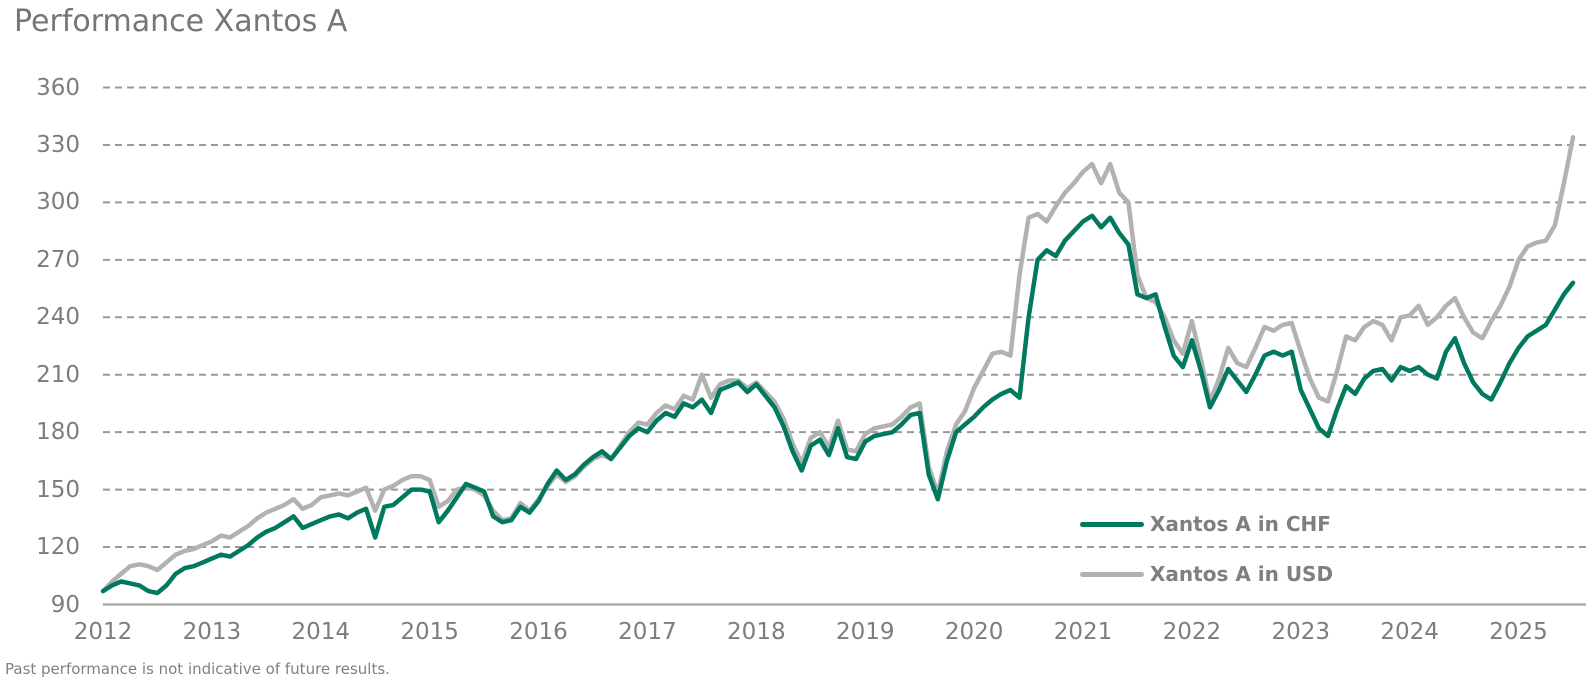 The height and width of the screenshot is (689, 1594). I want to click on legend-item-chf: Xantos A in CHF, so click(1205, 524).